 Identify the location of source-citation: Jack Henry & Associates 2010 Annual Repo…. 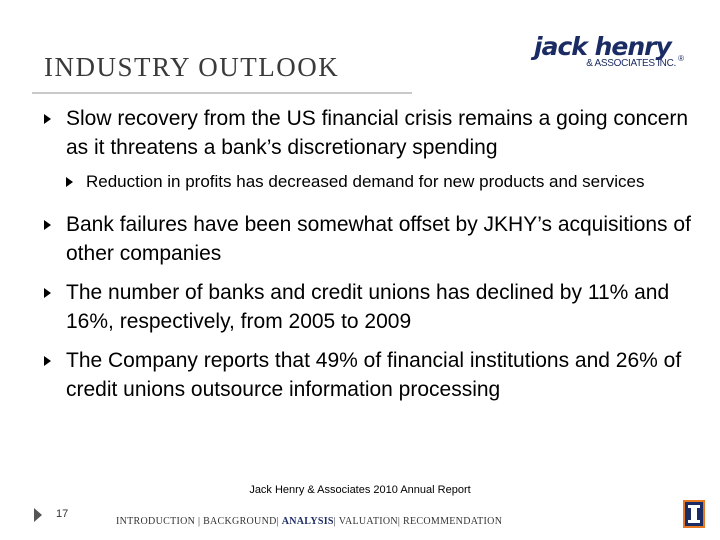
(360, 490).